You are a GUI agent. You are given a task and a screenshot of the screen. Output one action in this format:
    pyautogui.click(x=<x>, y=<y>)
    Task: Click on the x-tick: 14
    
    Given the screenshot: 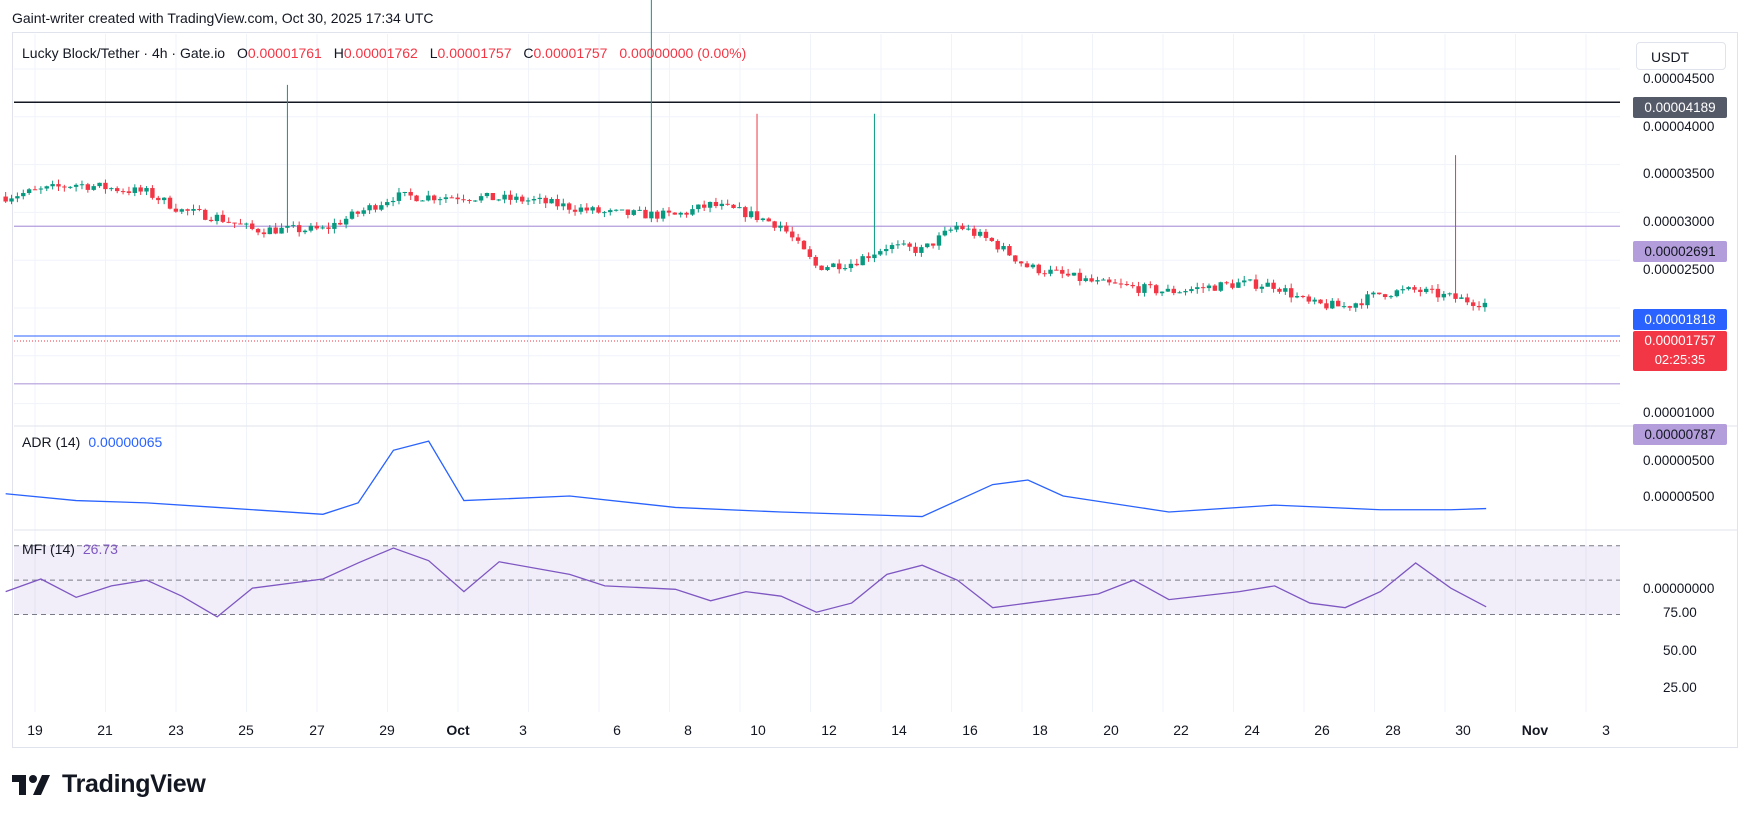 What is the action you would take?
    pyautogui.click(x=899, y=730)
    